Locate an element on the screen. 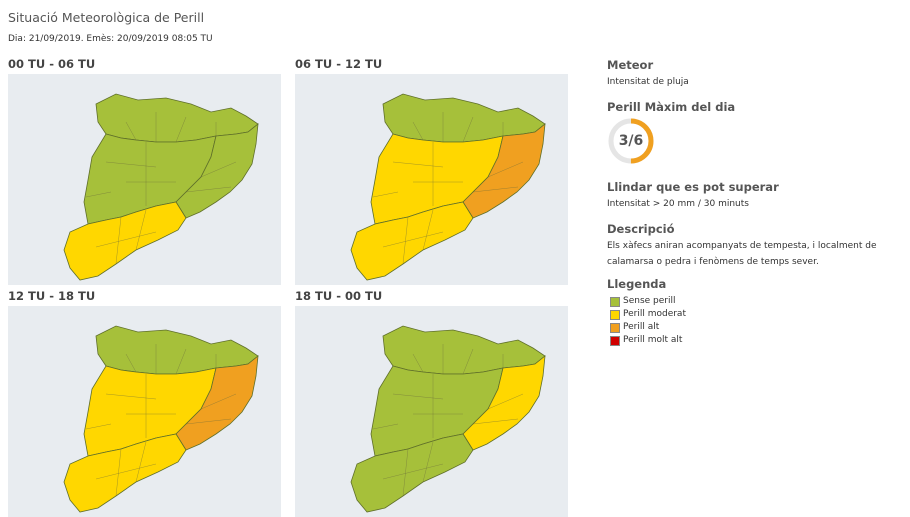 The height and width of the screenshot is (517, 910). max-danger-gauge is located at coordinates (631, 141).